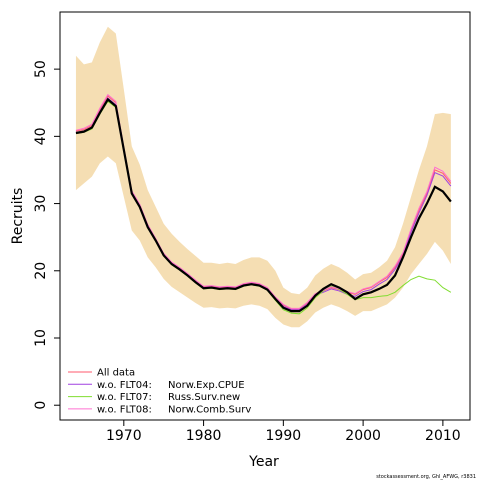 The image size is (480, 480). I want to click on y-tick-label: 50, so click(41, 69).